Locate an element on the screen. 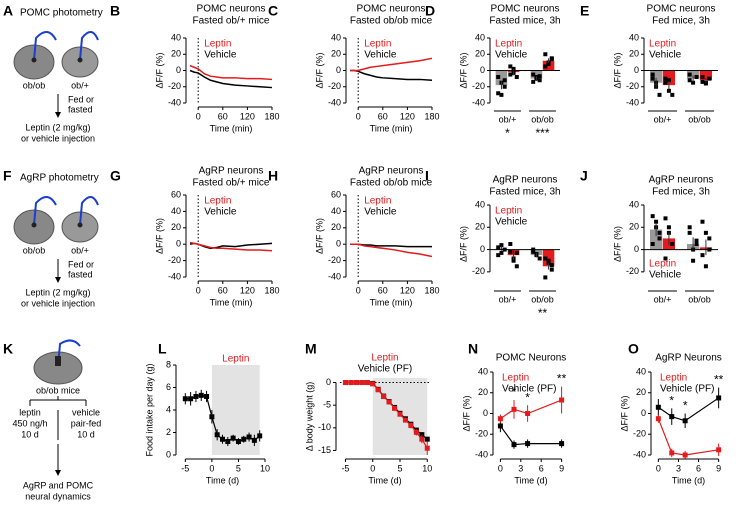 The width and height of the screenshot is (755, 512). chart-title: POMC neurons is located at coordinates (231, 9).